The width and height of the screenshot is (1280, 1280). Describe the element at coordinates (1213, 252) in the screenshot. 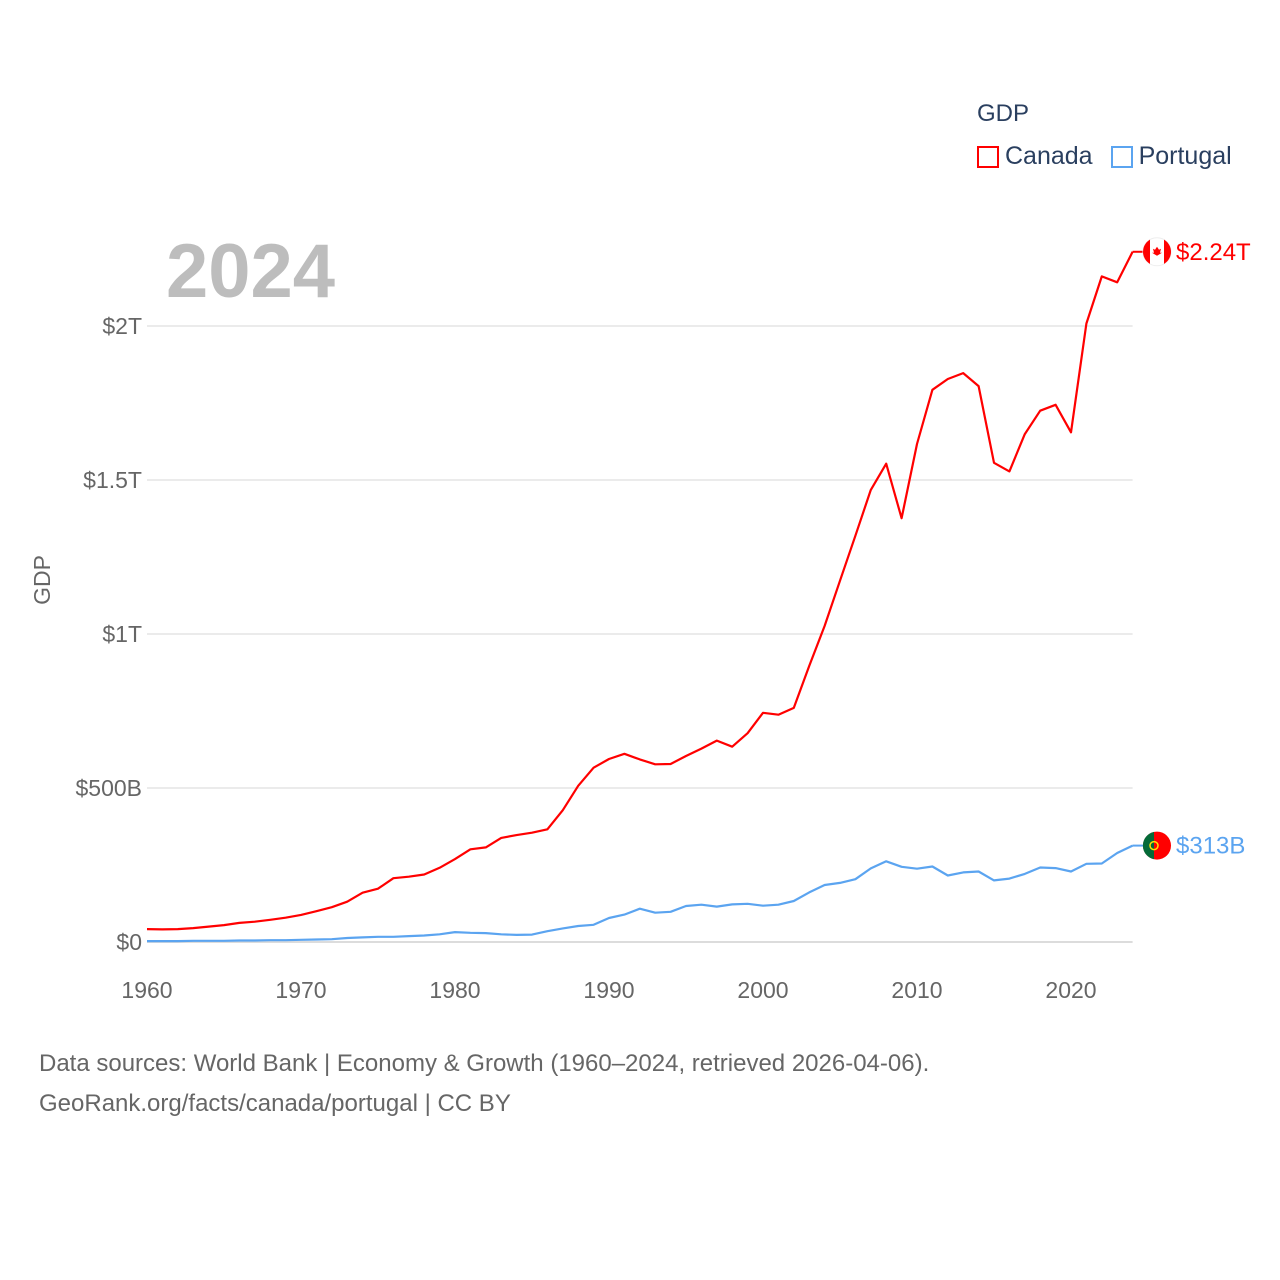

I see `end-value-label-canada: $2.24T` at that location.